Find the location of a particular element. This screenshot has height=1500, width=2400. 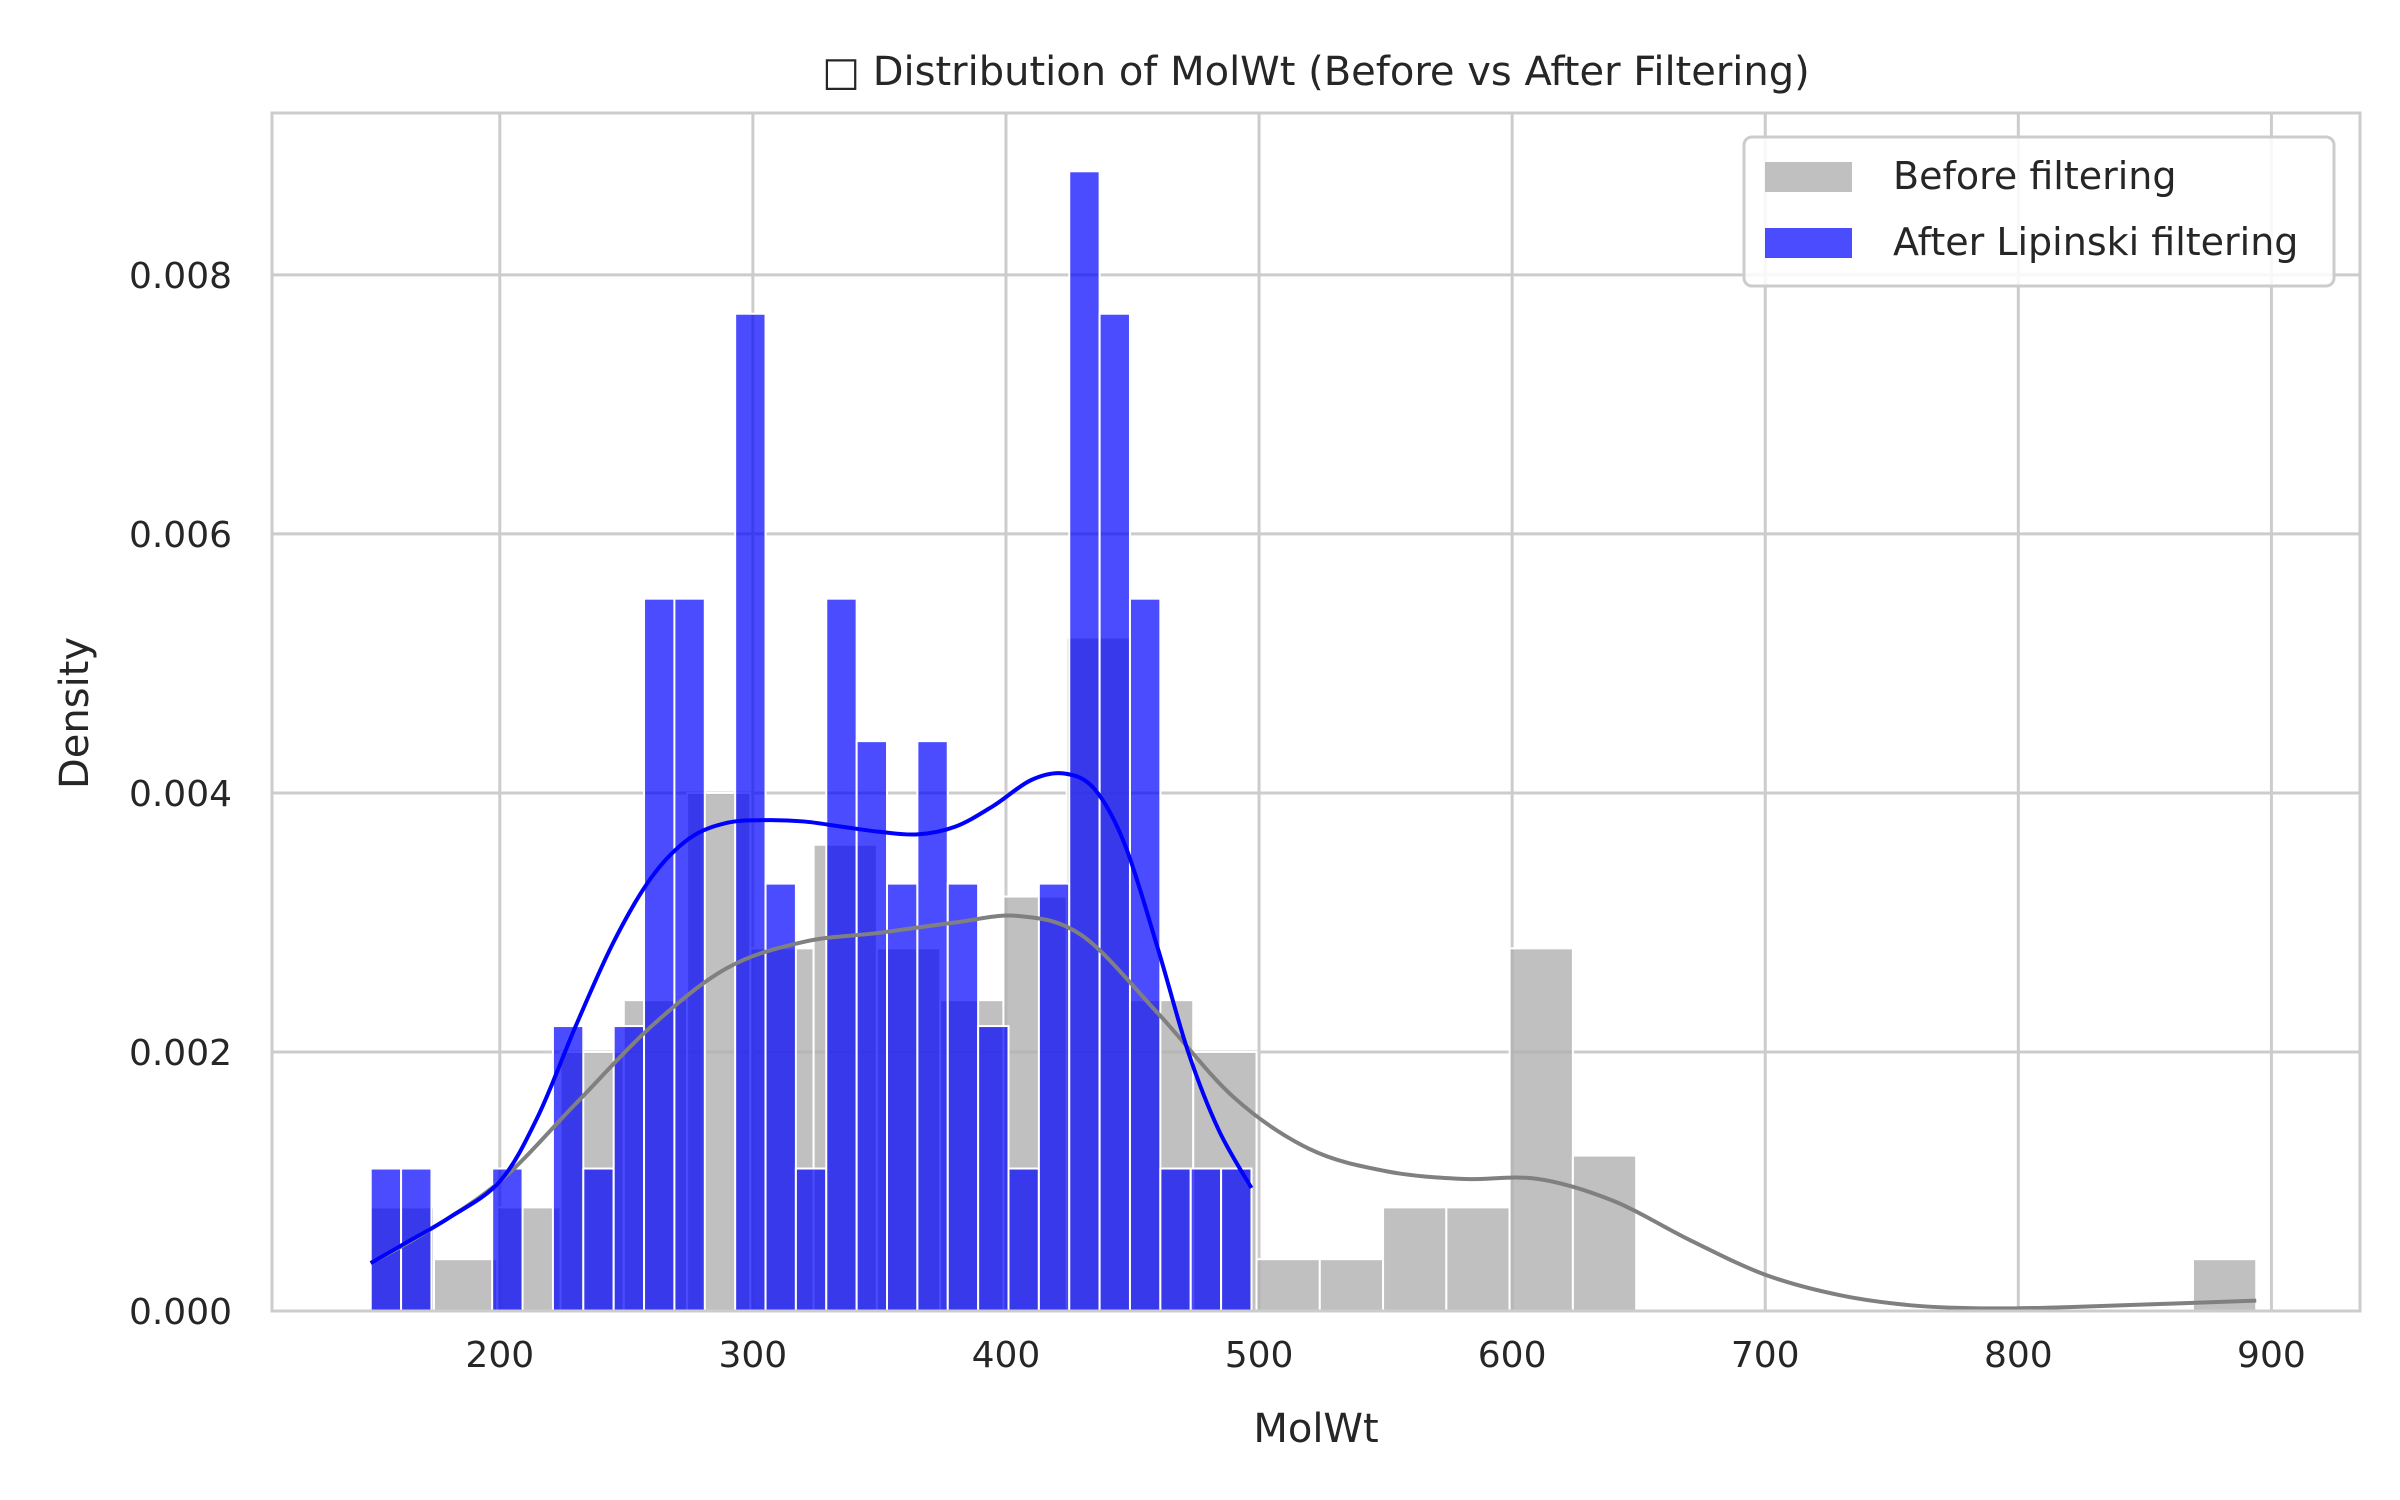

y-tick-label: 0.004 is located at coordinates (180, 794).